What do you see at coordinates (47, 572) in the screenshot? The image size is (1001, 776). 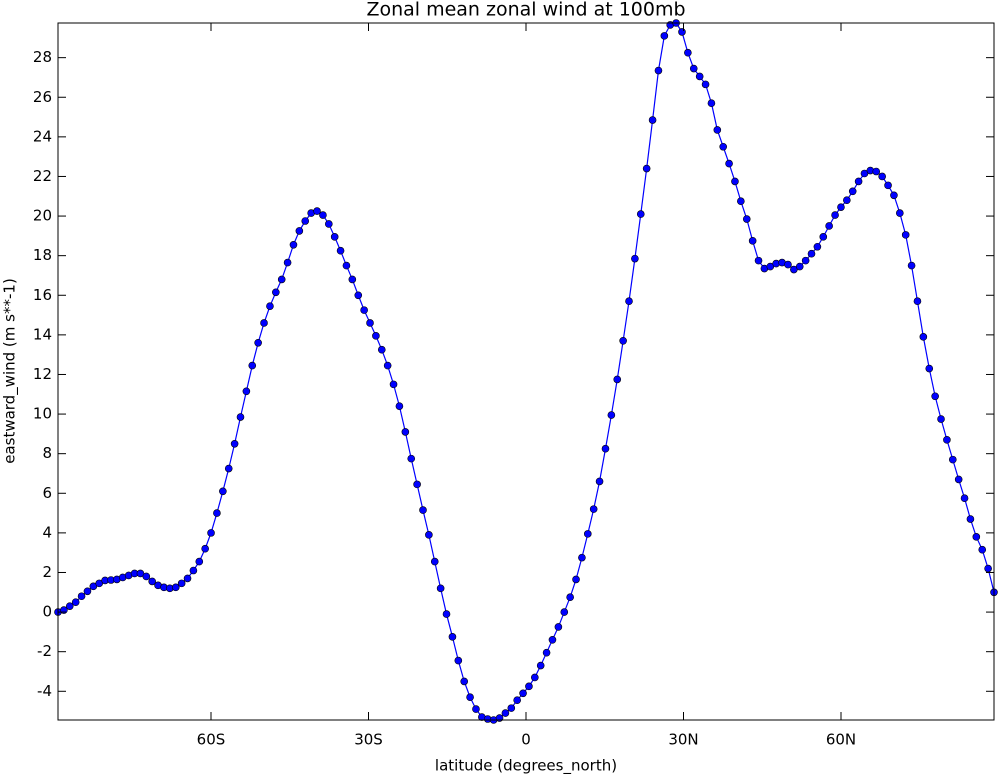 I see `y-tick-label: 2` at bounding box center [47, 572].